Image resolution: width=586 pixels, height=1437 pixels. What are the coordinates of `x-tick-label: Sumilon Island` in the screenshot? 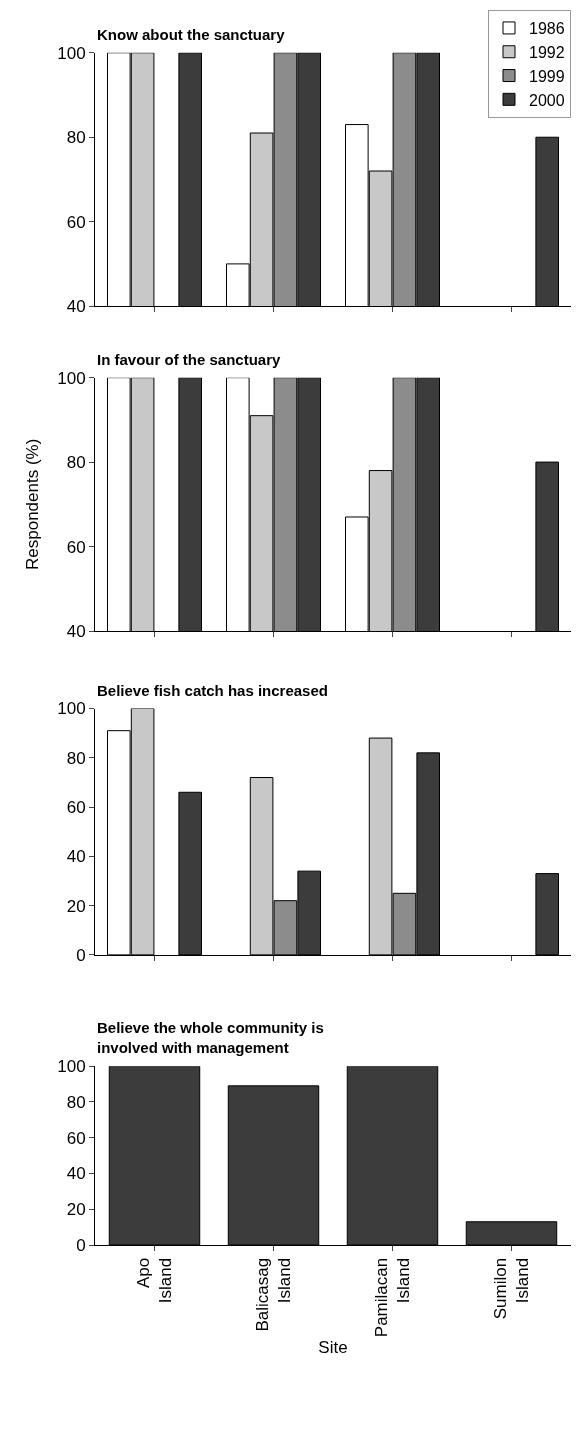 It's located at (511, 1288).